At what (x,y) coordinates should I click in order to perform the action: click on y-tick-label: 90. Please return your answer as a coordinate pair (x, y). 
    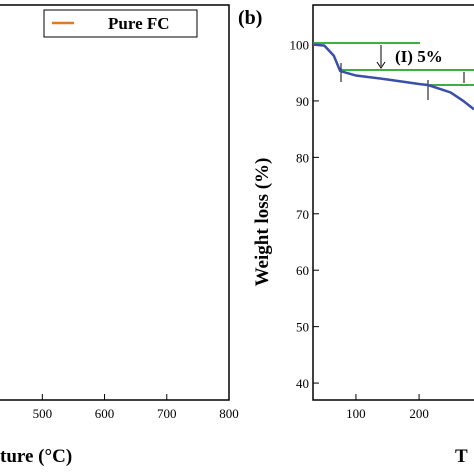
    Looking at the image, I should click on (302, 101).